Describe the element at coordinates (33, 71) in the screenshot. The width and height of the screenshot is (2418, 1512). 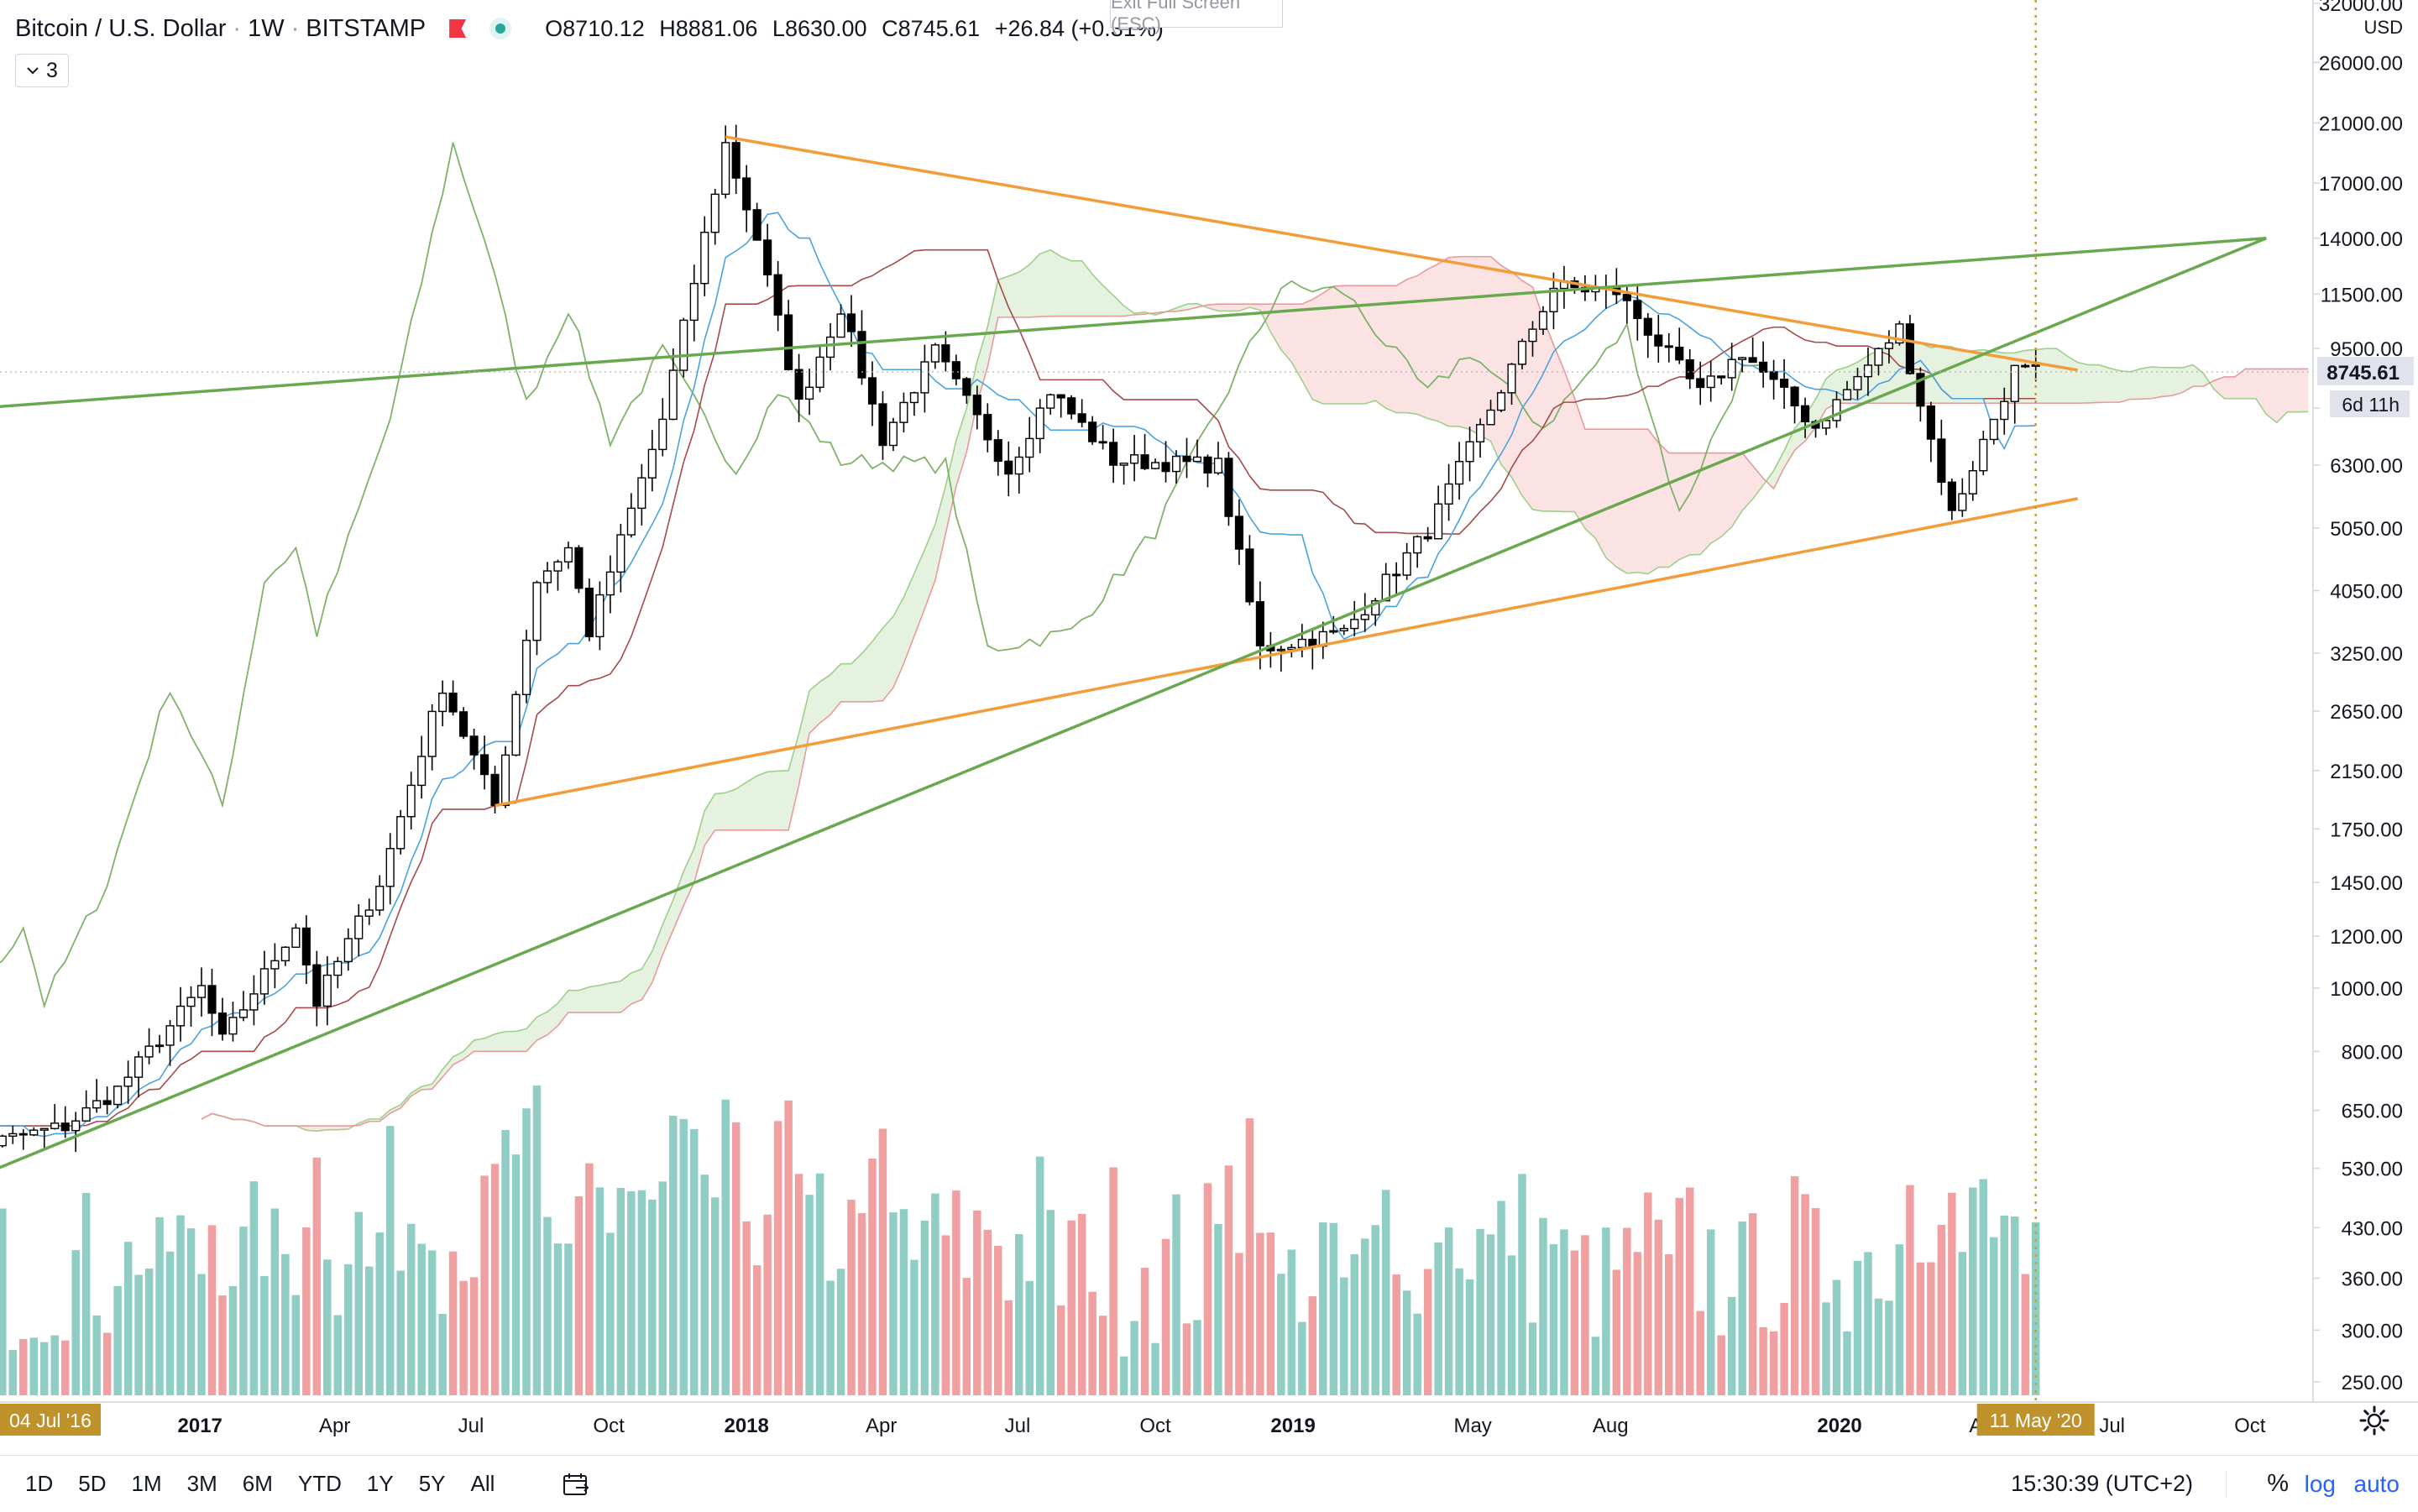
I see `chevron-down-icon` at that location.